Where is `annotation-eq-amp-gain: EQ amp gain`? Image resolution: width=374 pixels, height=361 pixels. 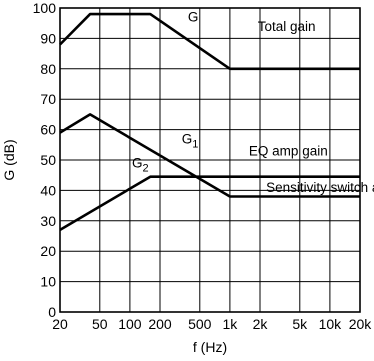 annotation-eq-amp-gain: EQ amp gain is located at coordinates (288, 150).